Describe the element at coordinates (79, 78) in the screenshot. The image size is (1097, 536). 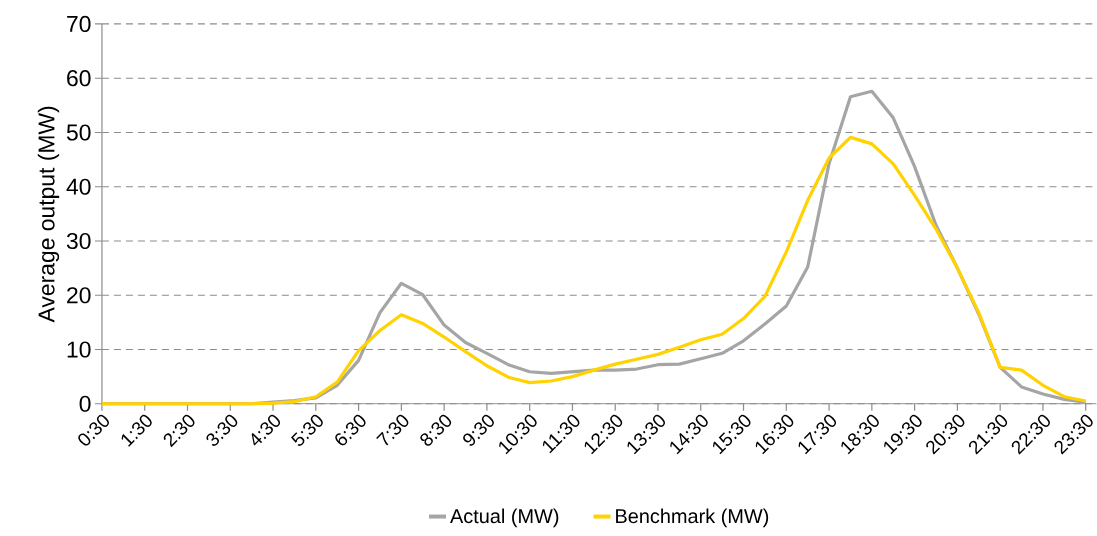
I see `y-tick-label: 60` at that location.